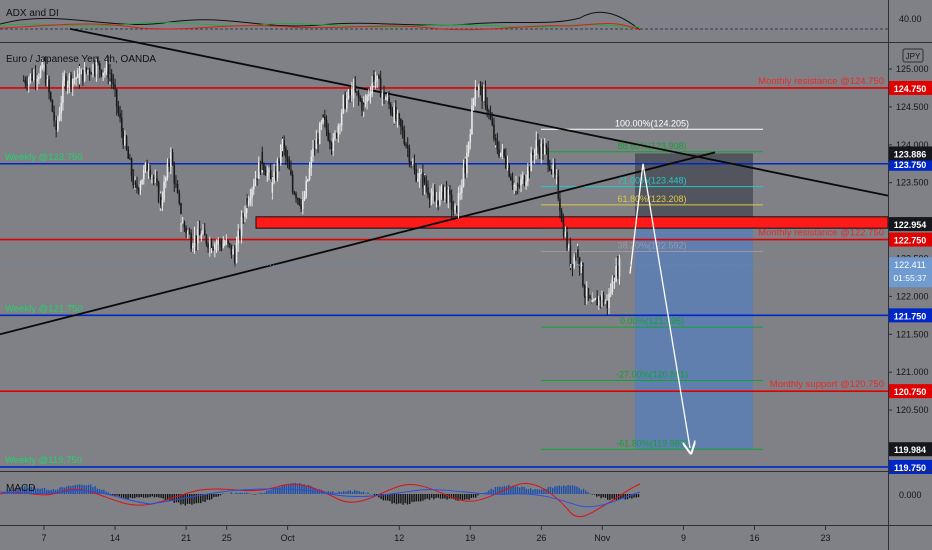 This screenshot has height=550, width=932. What do you see at coordinates (694, 301) in the screenshot?
I see `short-position-tool` at bounding box center [694, 301].